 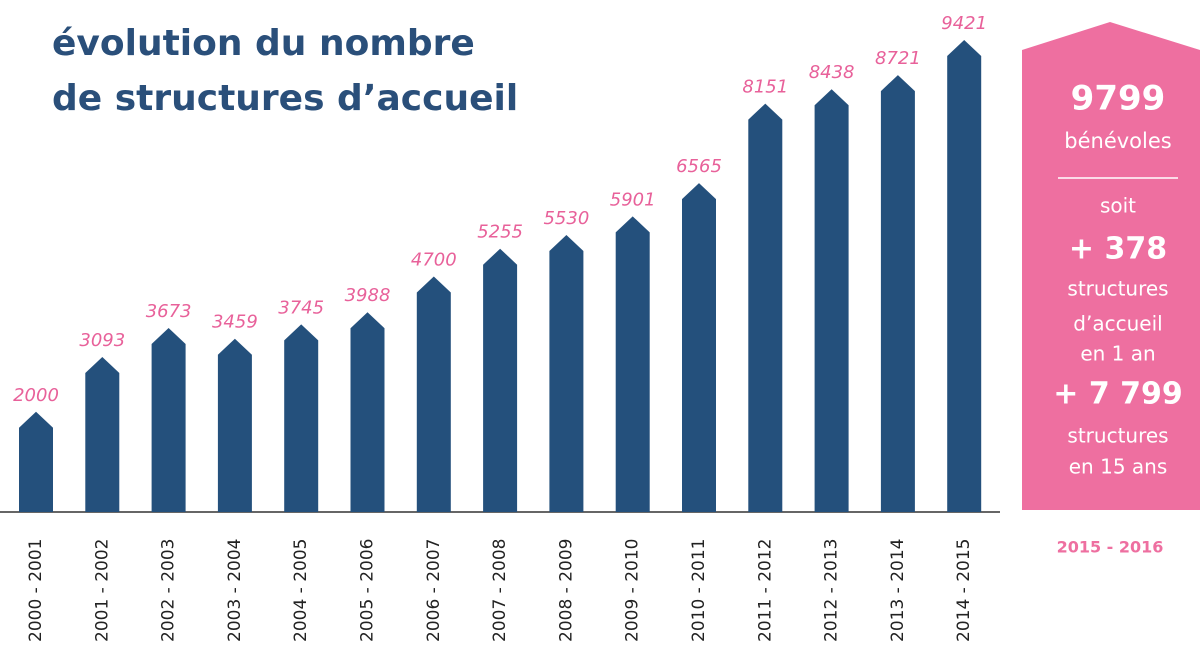 What do you see at coordinates (500, 232) in the screenshot?
I see `value-label: 5255` at bounding box center [500, 232].